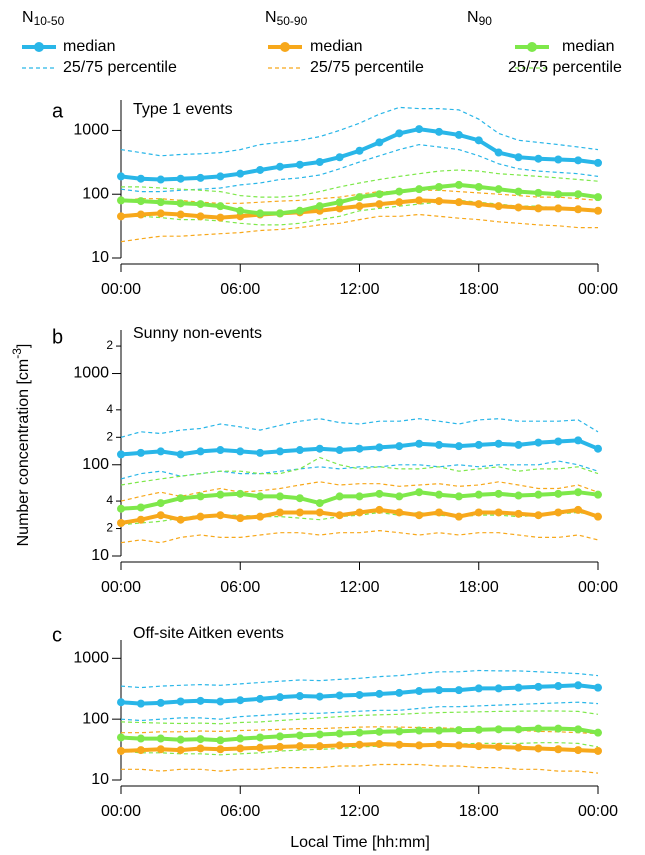 Image resolution: width=645 pixels, height=855 pixels. Describe the element at coordinates (360, 842) in the screenshot. I see `x-axis-label: Local Time [hh:mm]` at that location.